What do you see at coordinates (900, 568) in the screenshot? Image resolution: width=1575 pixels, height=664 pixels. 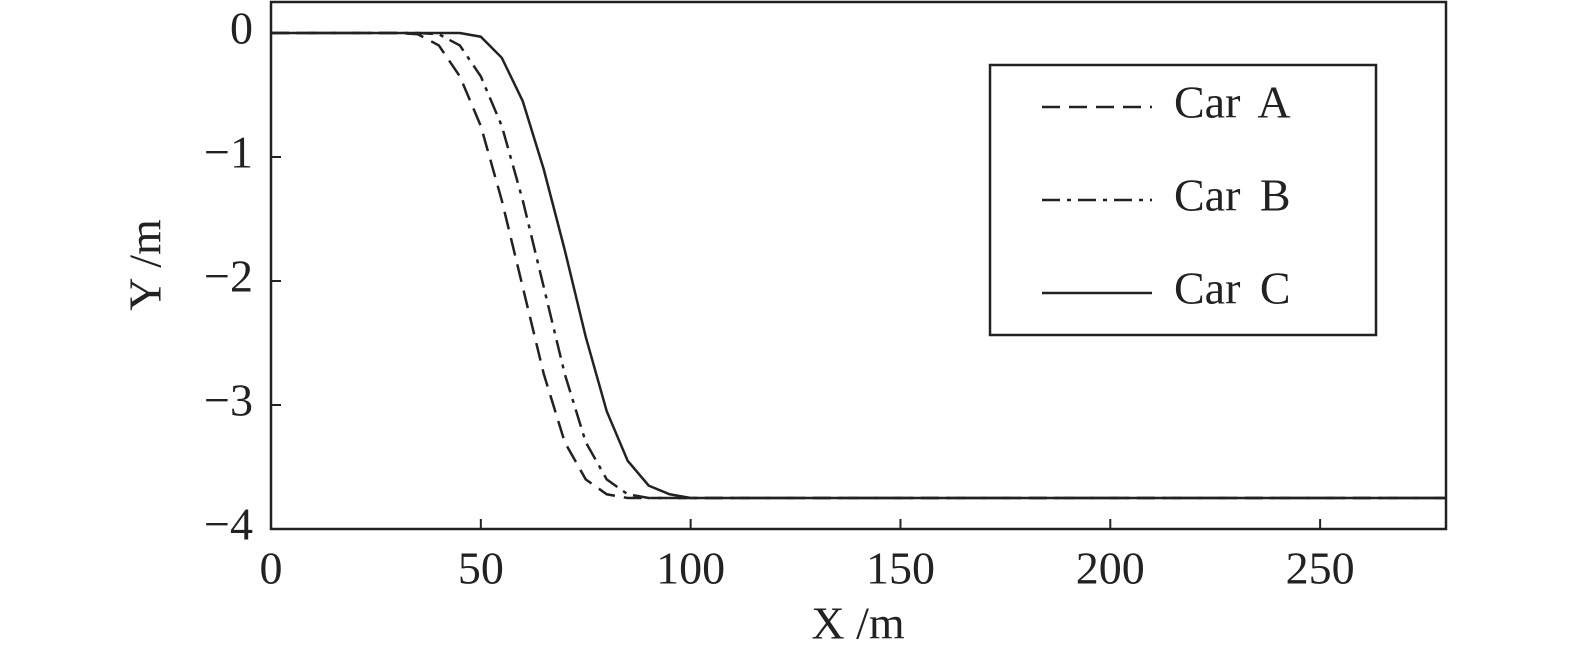 I see `x-tick-label: 150` at bounding box center [900, 568].